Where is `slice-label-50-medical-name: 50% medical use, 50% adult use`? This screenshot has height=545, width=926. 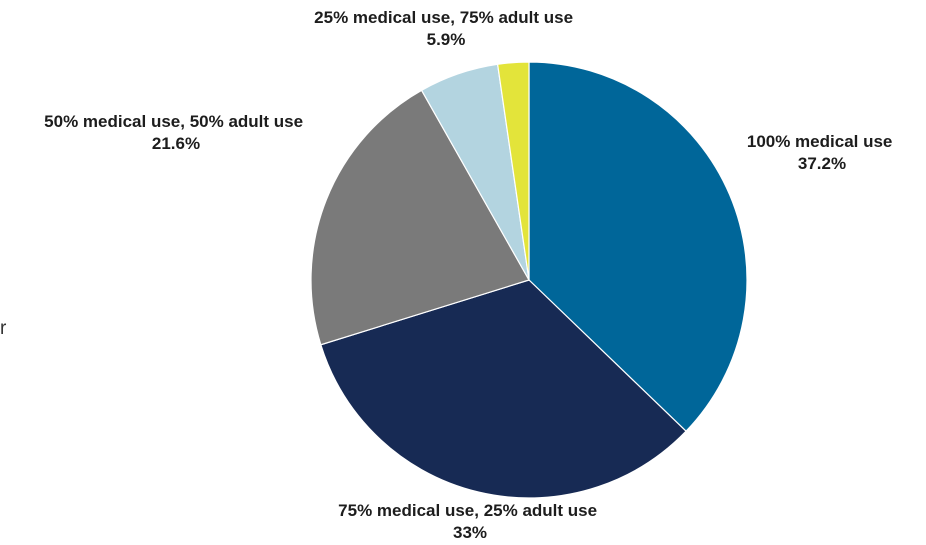
slice-label-50-medical-name: 50% medical use, 50% adult use is located at coordinates (173, 121).